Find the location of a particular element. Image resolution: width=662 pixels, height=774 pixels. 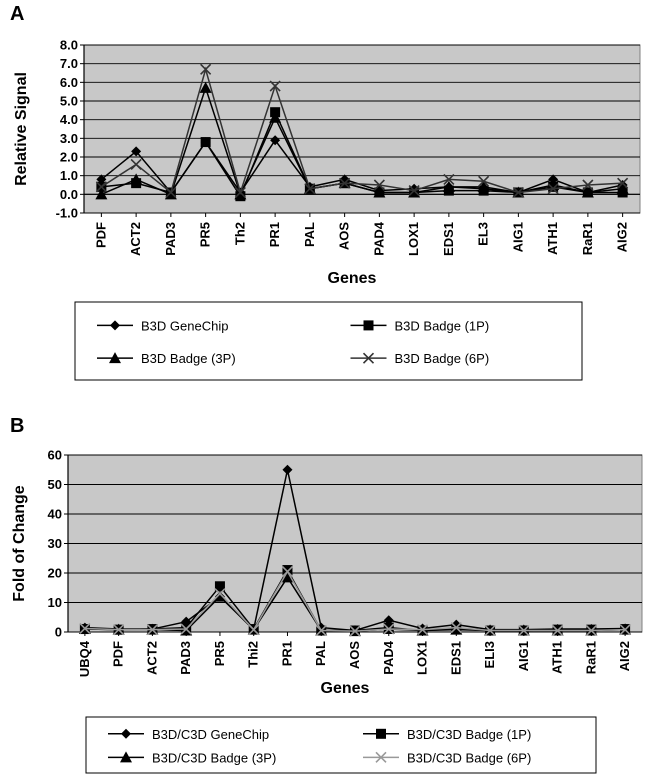

legend-item: B3D Badge (3P) is located at coordinates (166, 358).